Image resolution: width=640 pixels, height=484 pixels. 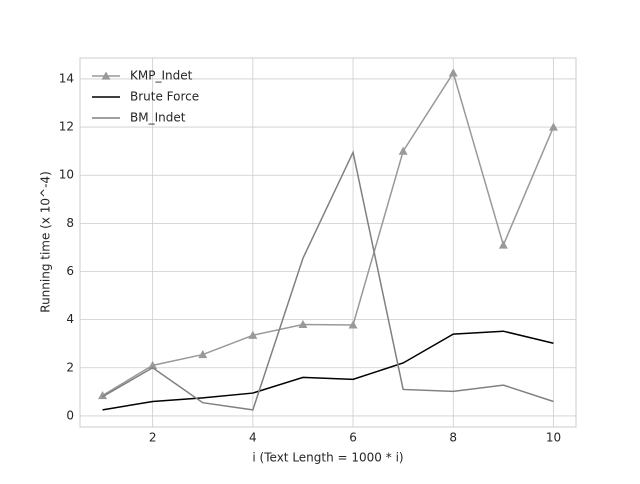 I want to click on y-tick-label: 0, so click(x=70, y=415).